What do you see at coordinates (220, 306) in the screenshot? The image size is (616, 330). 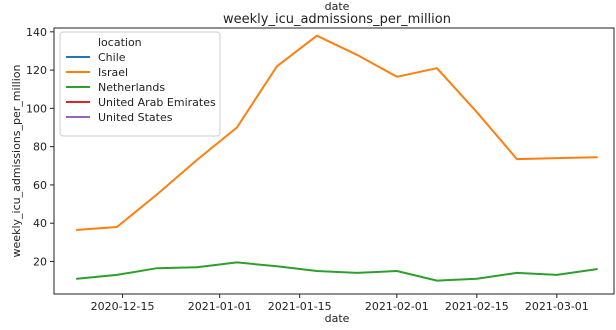 I see `x-tick-label: 2021-01-01` at bounding box center [220, 306].